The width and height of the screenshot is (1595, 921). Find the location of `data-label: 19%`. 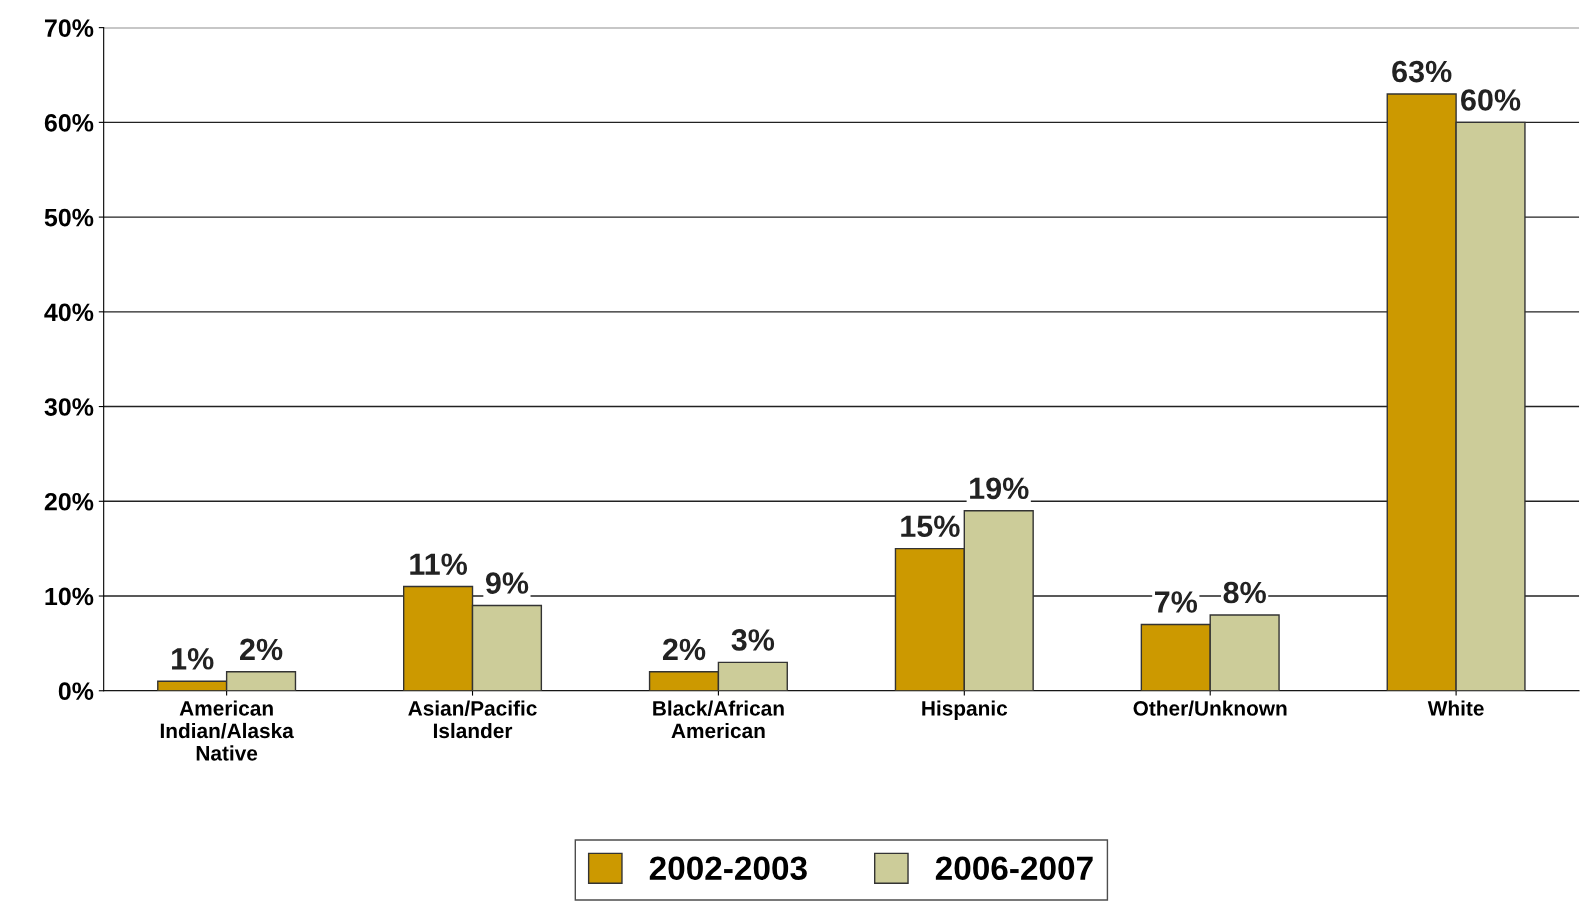

data-label: 19% is located at coordinates (999, 488).